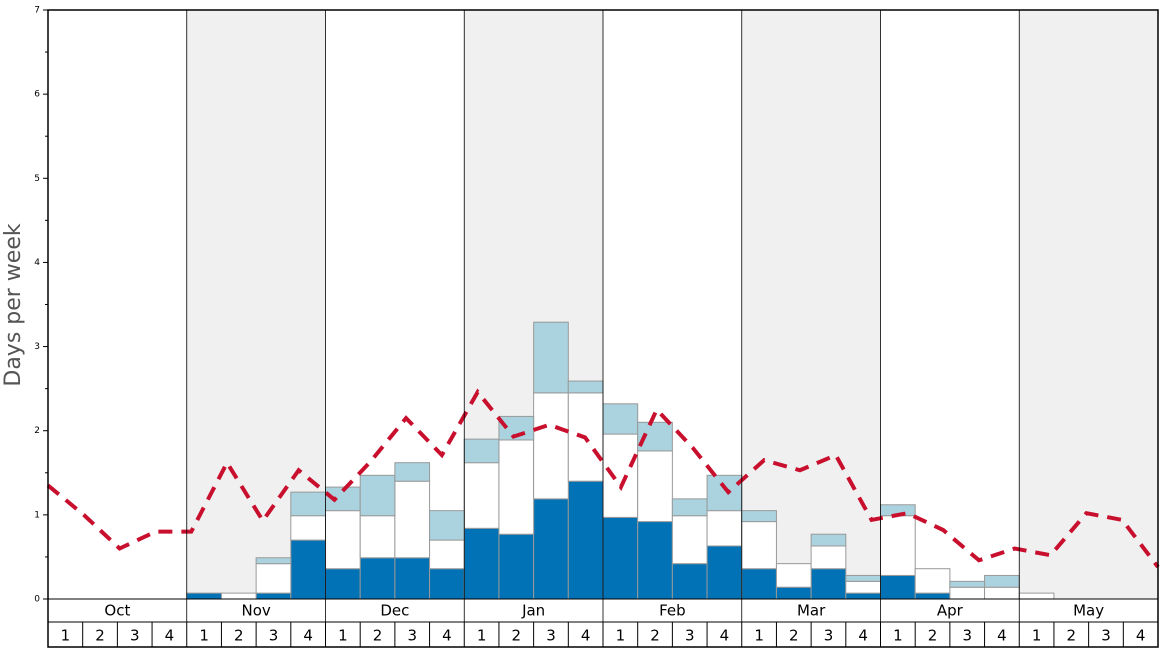 The height and width of the screenshot is (648, 1168). What do you see at coordinates (950, 611) in the screenshot?
I see `month-label: Apr` at bounding box center [950, 611].